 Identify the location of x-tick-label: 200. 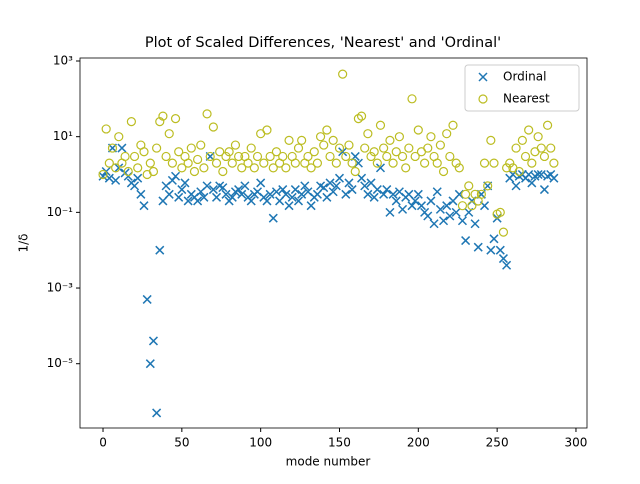
(418, 443).